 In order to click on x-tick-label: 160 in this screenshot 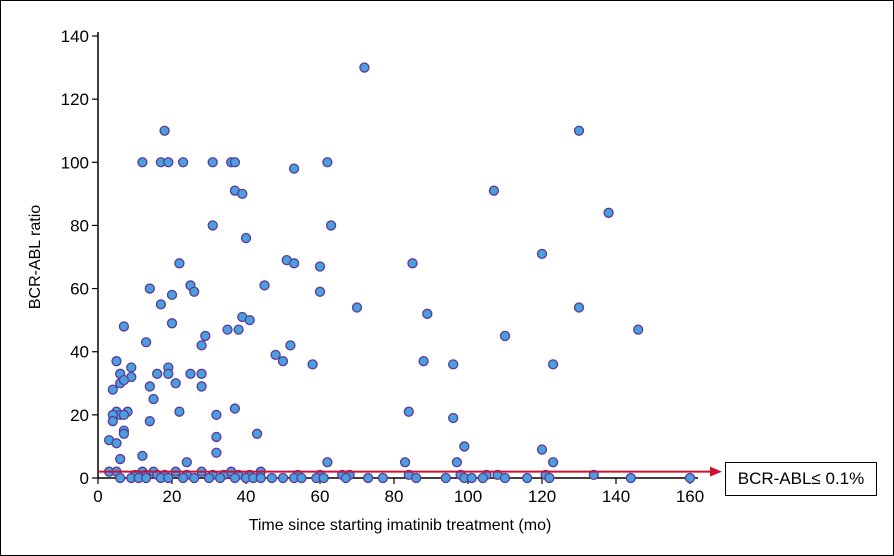, I will do `click(690, 496)`.